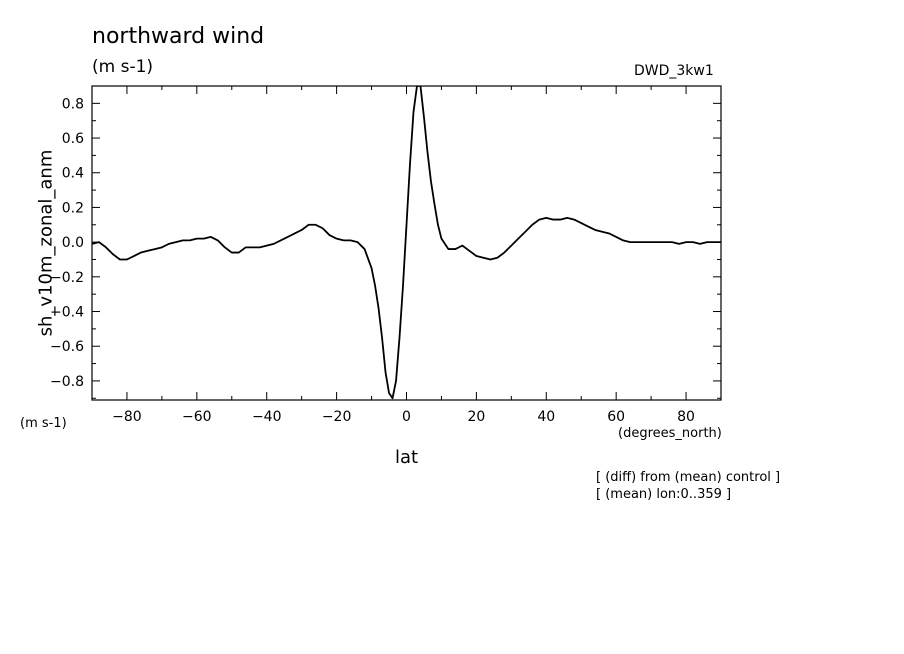  Describe the element at coordinates (67, 382) in the screenshot. I see `y-tick-label: −0.8` at that location.